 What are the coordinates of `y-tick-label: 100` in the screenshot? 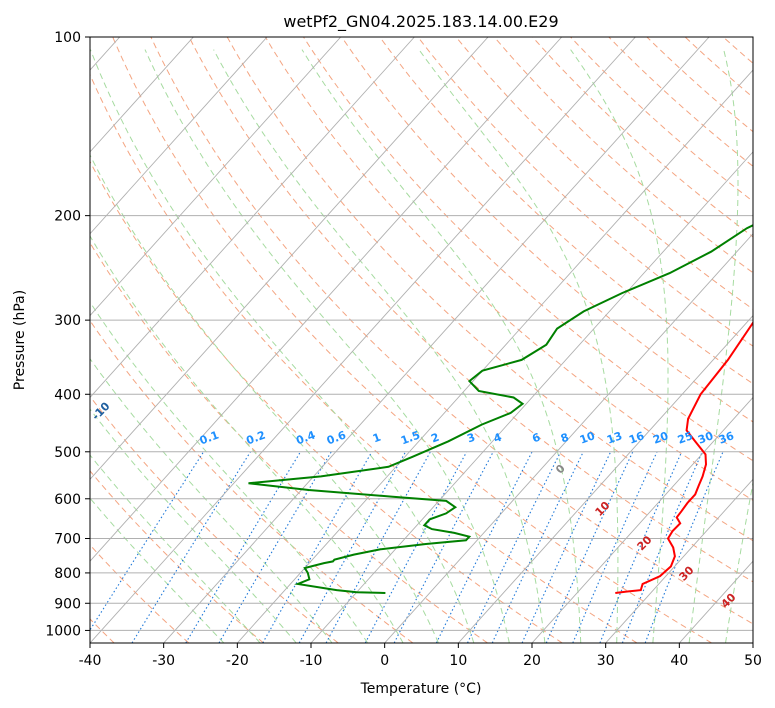 It's located at (67, 38).